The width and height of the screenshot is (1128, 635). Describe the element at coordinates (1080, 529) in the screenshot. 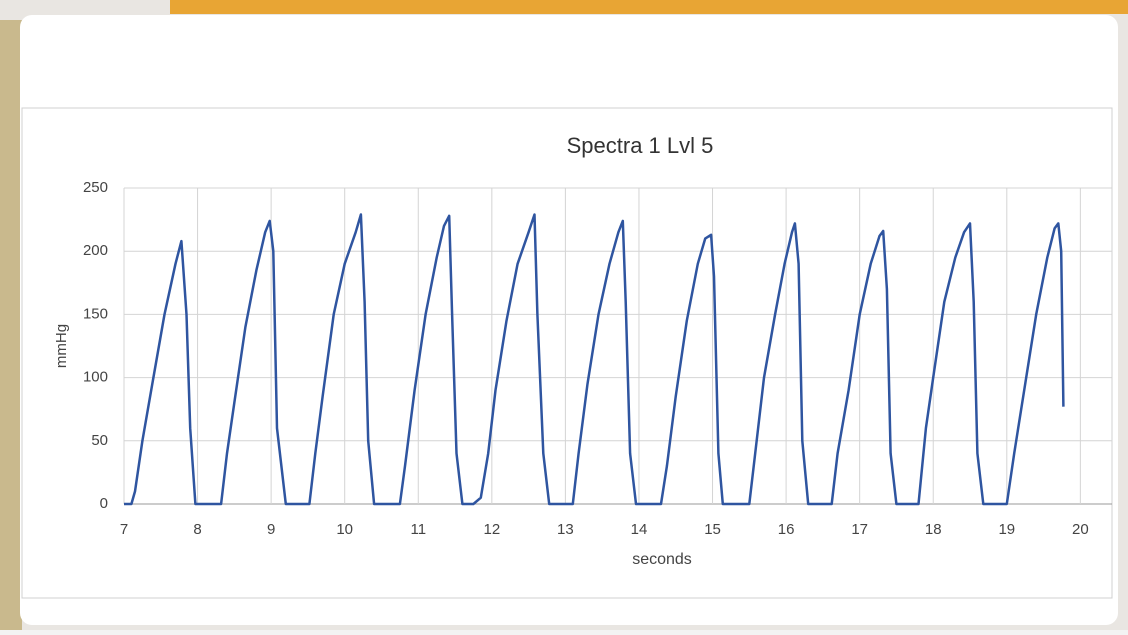

I see `x-tick-label: 20` at that location.